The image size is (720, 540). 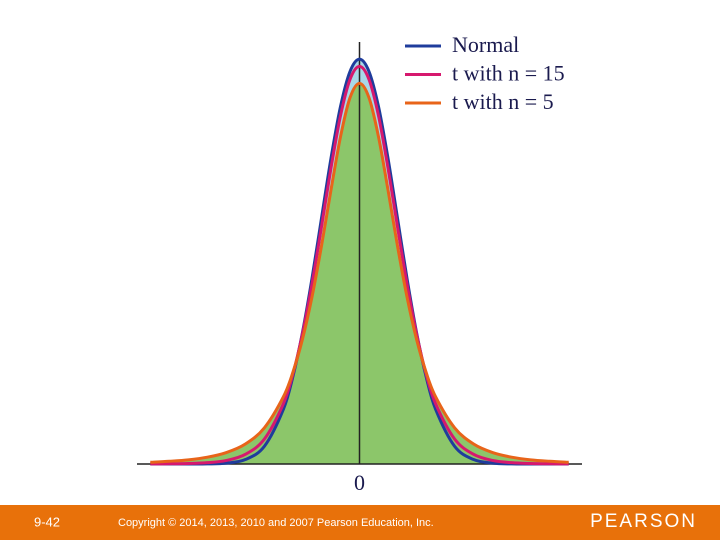 I want to click on slide-number: 9-42, so click(x=47, y=521).